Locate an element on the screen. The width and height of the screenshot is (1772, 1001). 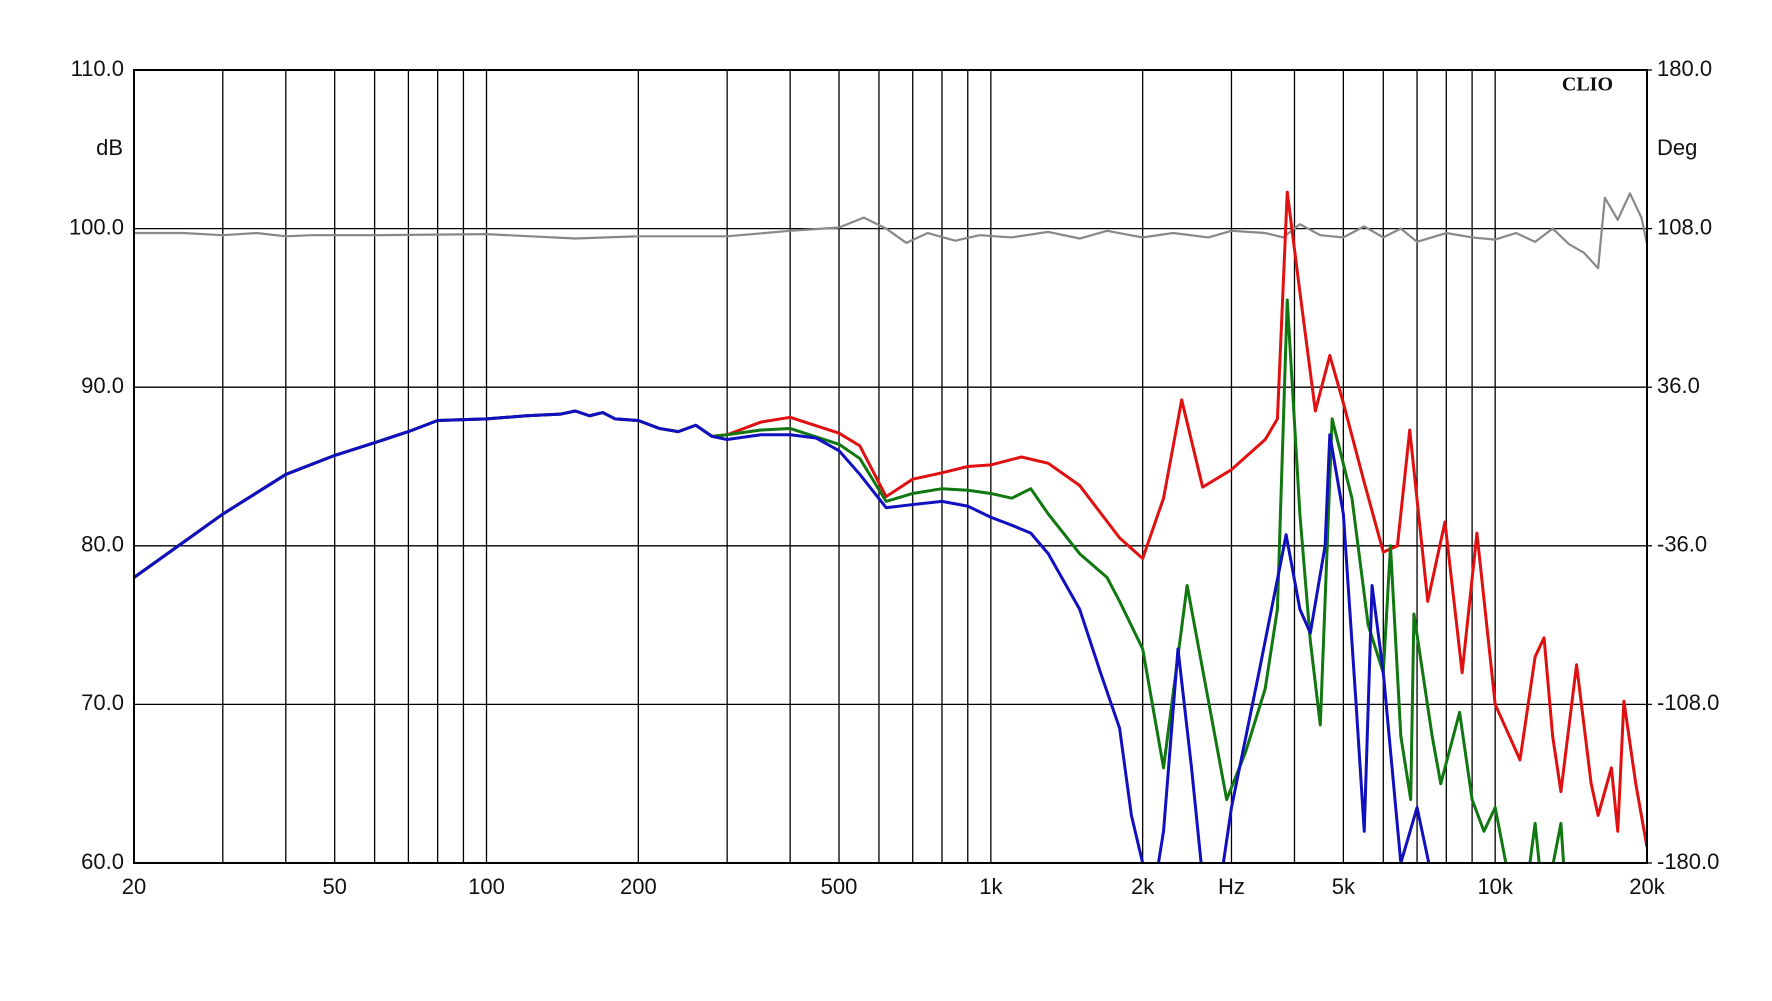
y2-tick-label: -108.0 is located at coordinates (1688, 702).